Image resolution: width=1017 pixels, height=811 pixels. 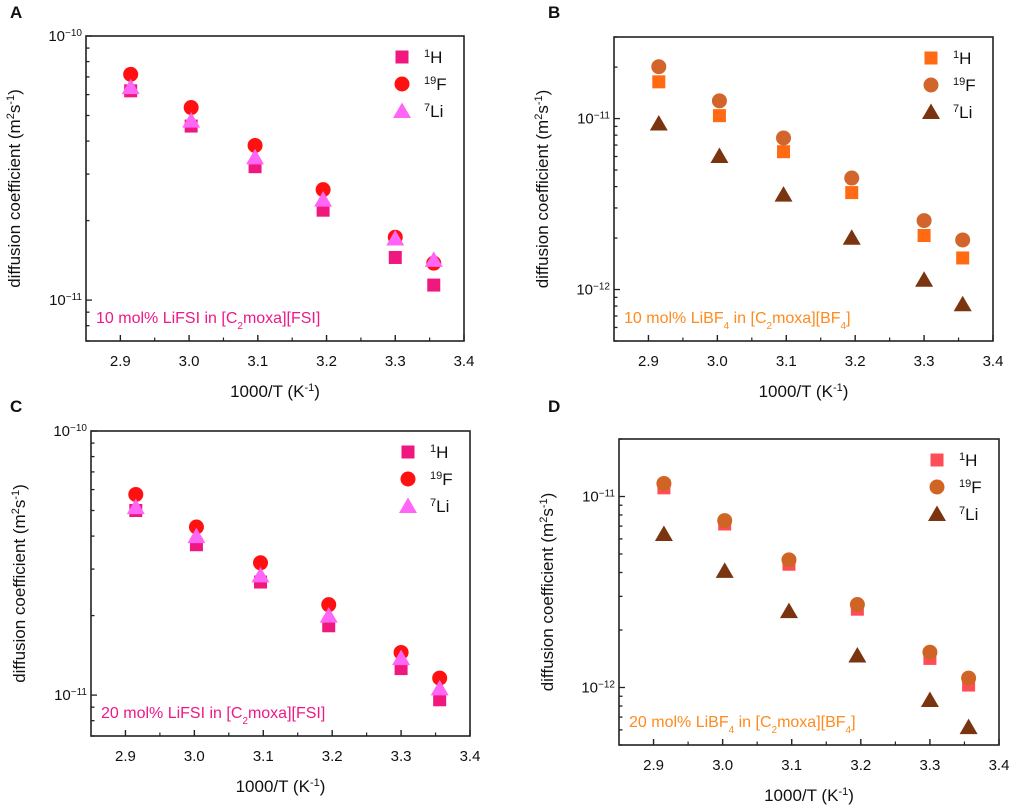 I want to click on sample-annotation: 10 mol% LiBF4 in [C2moxa][BF4], so click(x=737, y=321).